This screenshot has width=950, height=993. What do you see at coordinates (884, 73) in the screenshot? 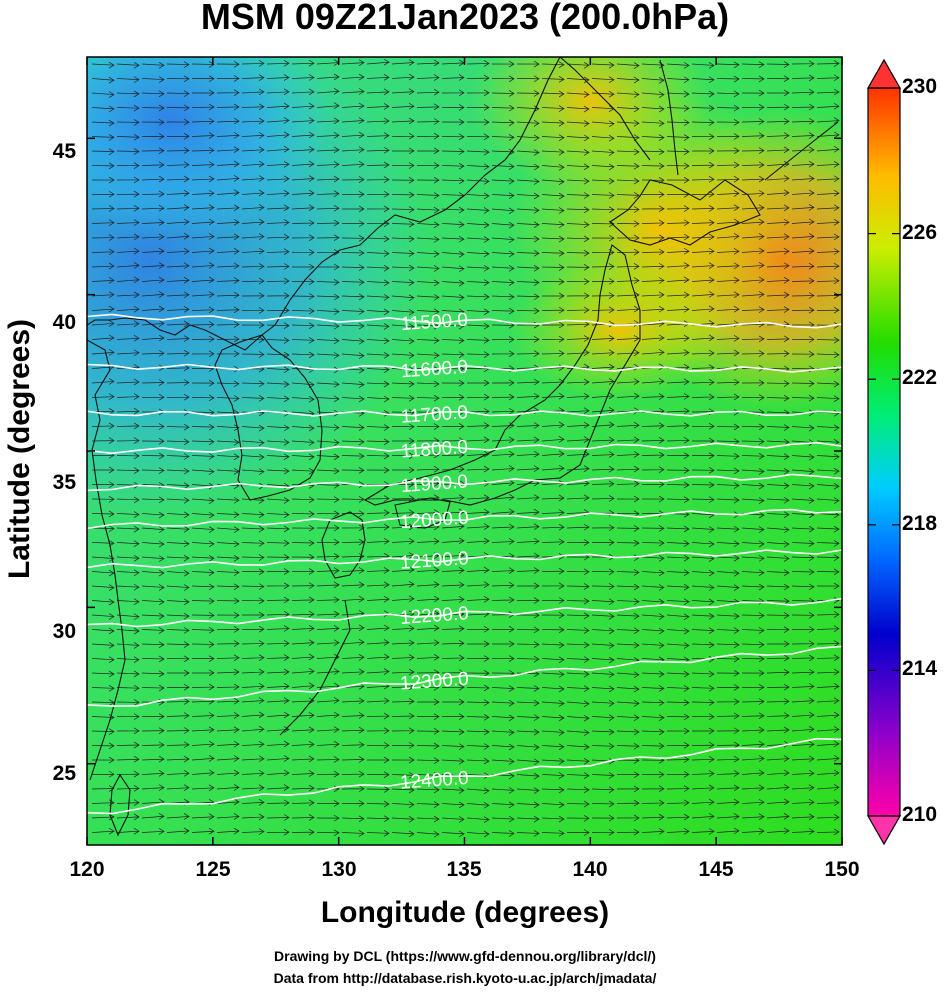
I see `colorbar-max-arrow` at bounding box center [884, 73].